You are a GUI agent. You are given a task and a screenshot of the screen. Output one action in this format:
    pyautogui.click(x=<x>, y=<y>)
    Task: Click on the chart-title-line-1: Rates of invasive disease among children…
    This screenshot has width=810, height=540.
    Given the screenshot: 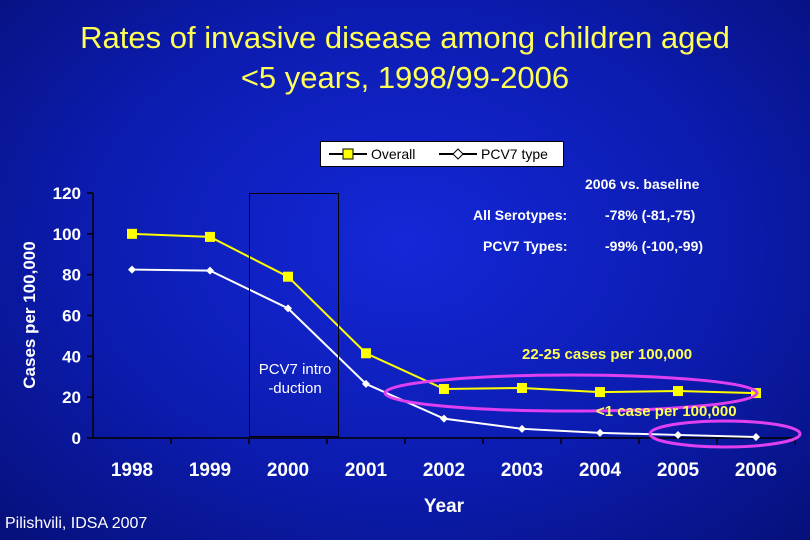 What is the action you would take?
    pyautogui.click(x=405, y=37)
    